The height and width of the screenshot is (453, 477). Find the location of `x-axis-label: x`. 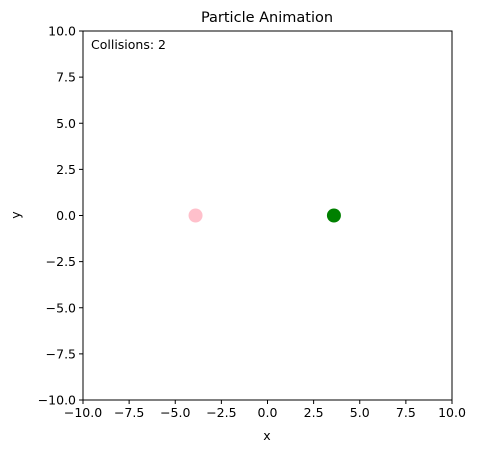

x-axis-label: x is located at coordinates (266, 435).